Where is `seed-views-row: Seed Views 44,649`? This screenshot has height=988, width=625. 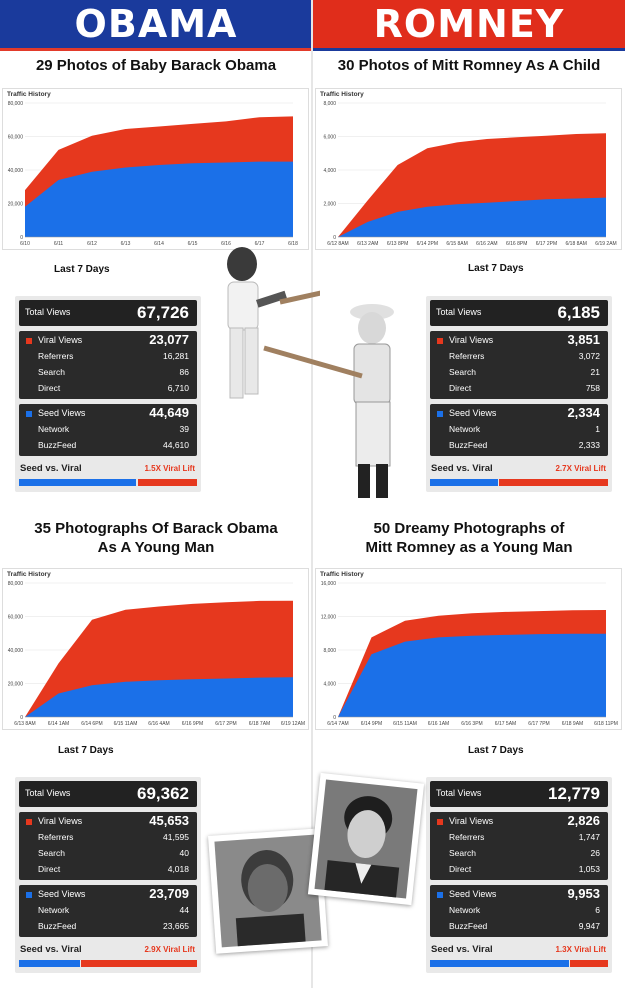
seed-views-row: Seed Views 44,649 is located at coordinates (108, 413).